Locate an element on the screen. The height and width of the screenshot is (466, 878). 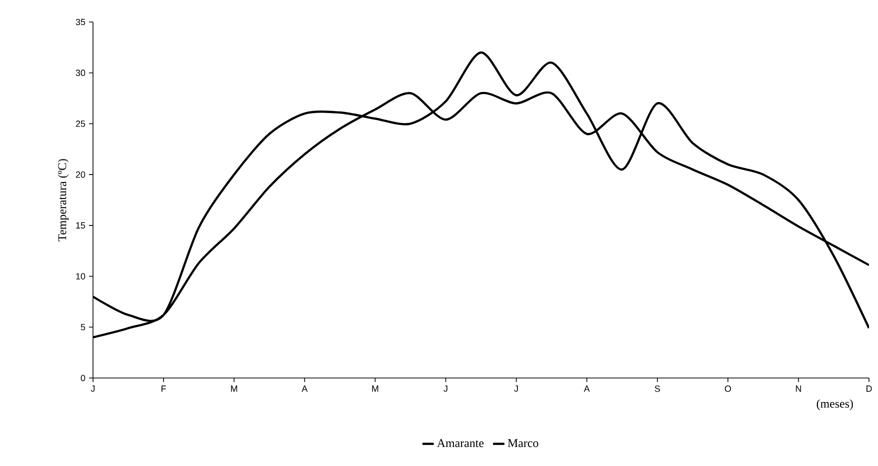
y-axis-title: Temperatura (ºC) is located at coordinates (63, 200).